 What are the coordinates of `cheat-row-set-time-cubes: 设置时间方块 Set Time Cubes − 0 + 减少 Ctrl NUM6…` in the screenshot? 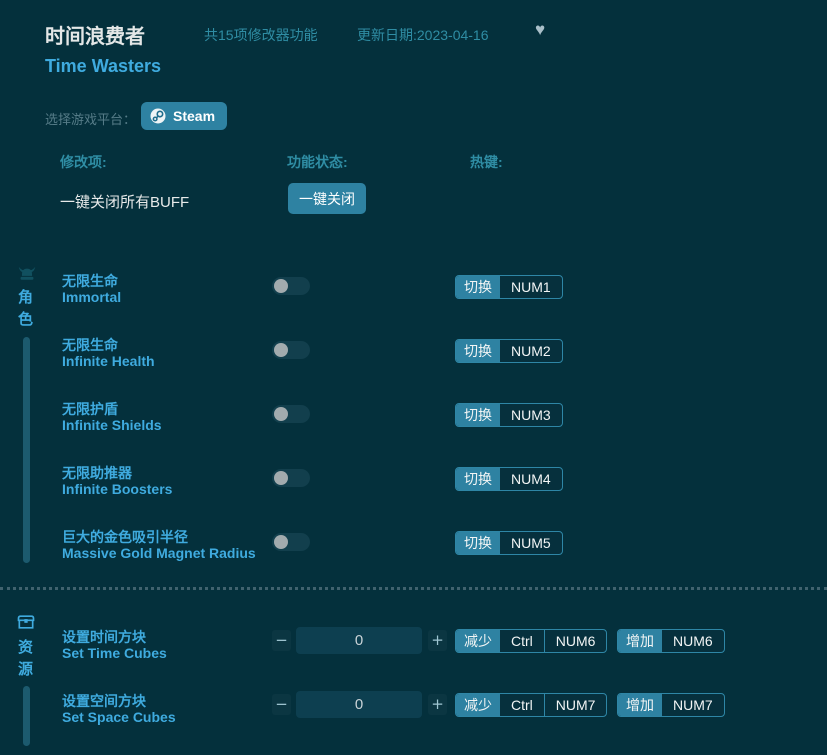 It's located at (413, 659).